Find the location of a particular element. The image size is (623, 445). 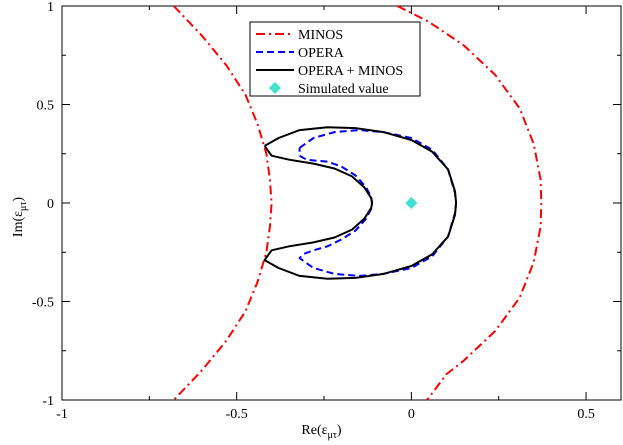

x-tick-label: -0.5 is located at coordinates (237, 414).